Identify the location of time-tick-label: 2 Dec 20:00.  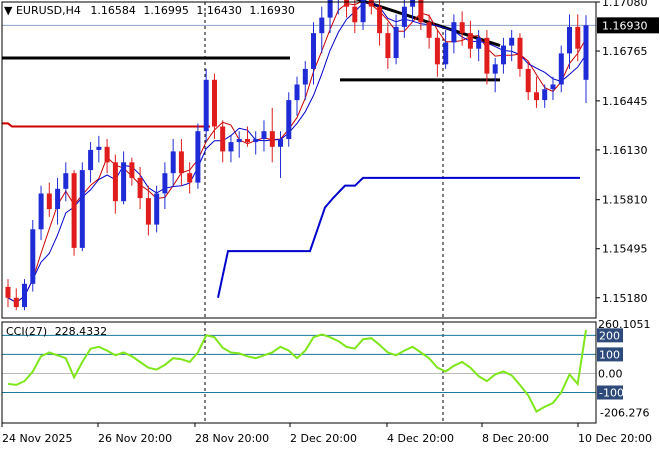
(323, 438).